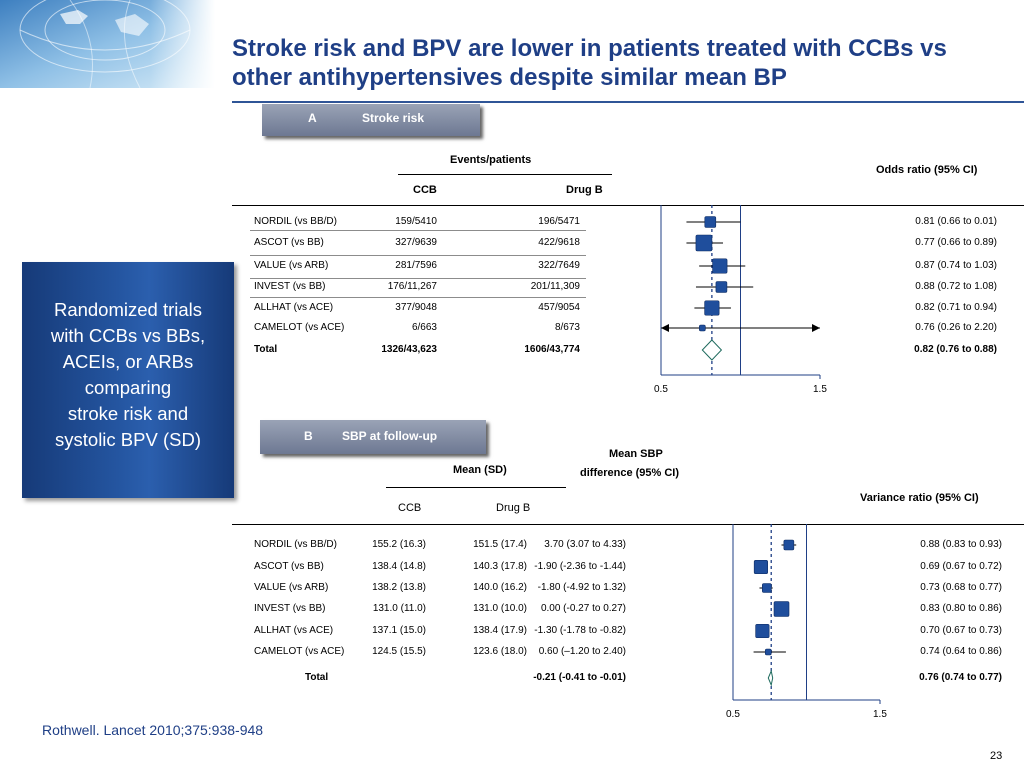  Describe the element at coordinates (128, 387) in the screenshot. I see `summary-line: comparing` at that location.